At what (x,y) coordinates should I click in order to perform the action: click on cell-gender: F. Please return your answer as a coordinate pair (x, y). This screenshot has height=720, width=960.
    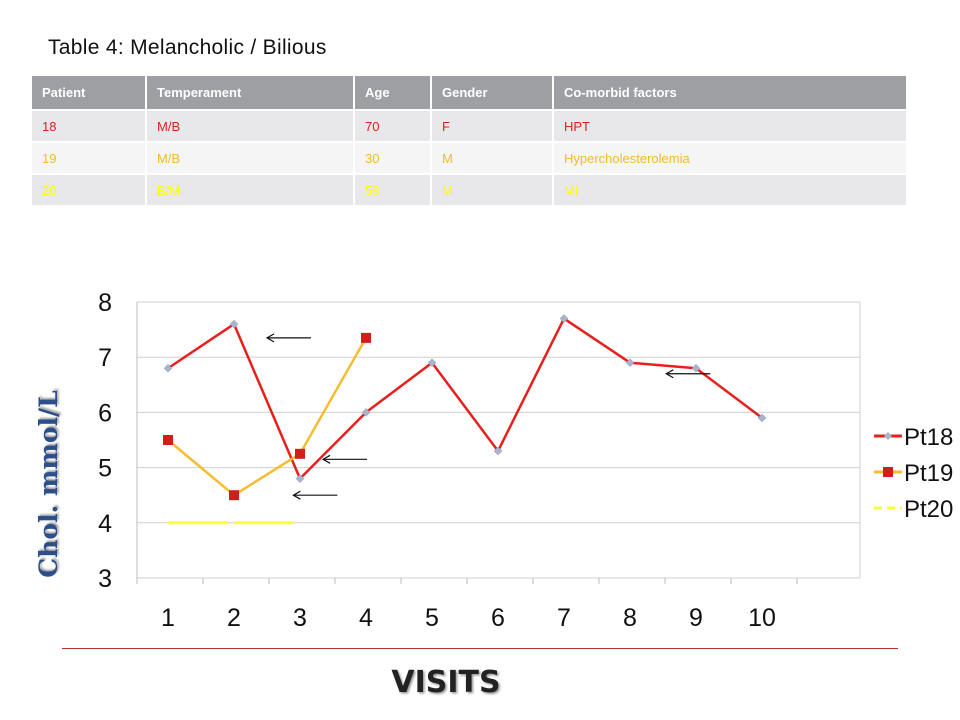
    Looking at the image, I should click on (492, 126).